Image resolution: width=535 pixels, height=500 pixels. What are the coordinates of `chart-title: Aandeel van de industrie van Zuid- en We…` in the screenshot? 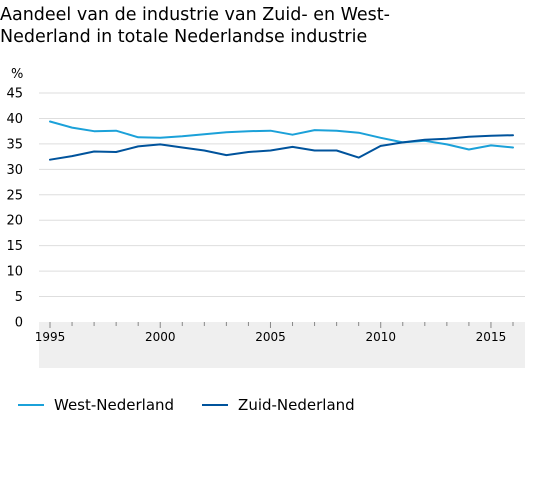 It's located at (195, 26).